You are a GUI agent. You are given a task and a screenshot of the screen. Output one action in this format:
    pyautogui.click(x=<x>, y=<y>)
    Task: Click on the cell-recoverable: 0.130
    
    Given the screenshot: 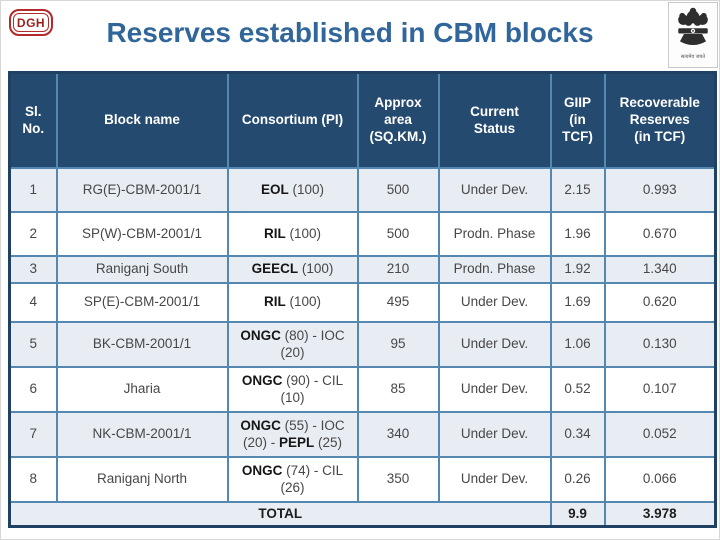 What is the action you would take?
    pyautogui.click(x=660, y=344)
    